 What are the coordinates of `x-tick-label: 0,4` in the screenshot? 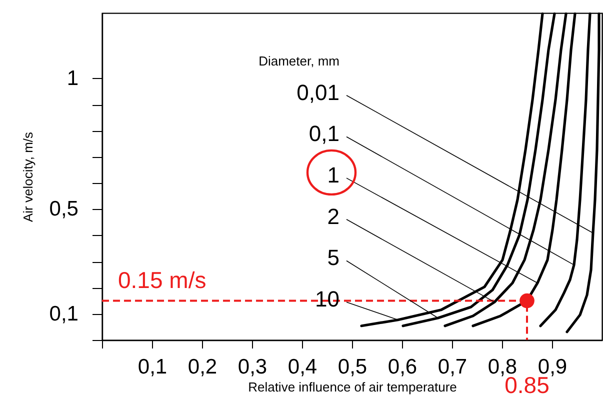 It's located at (303, 367).